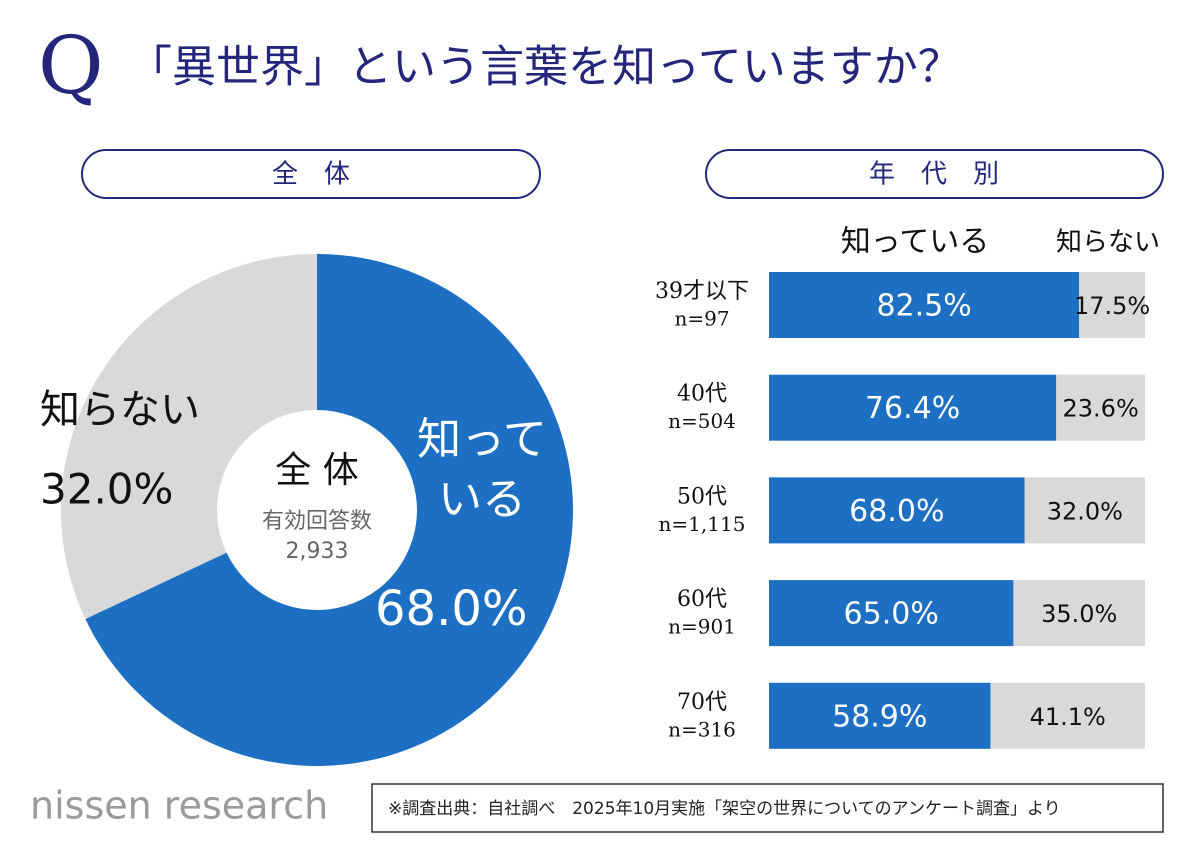 The width and height of the screenshot is (1200, 857). I want to click on source-box, so click(767, 808).